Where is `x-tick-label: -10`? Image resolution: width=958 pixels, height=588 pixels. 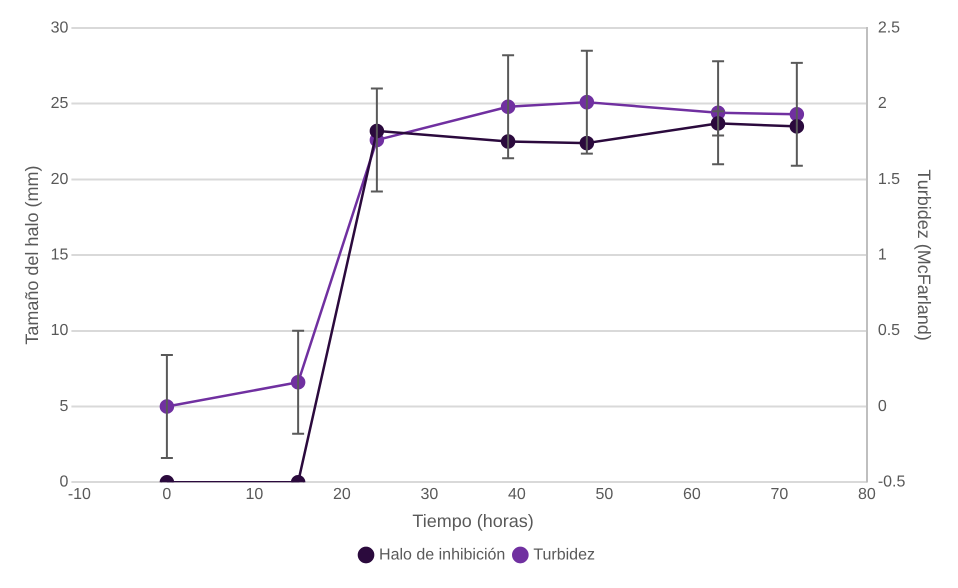
x-tick-label: -10 is located at coordinates (80, 495).